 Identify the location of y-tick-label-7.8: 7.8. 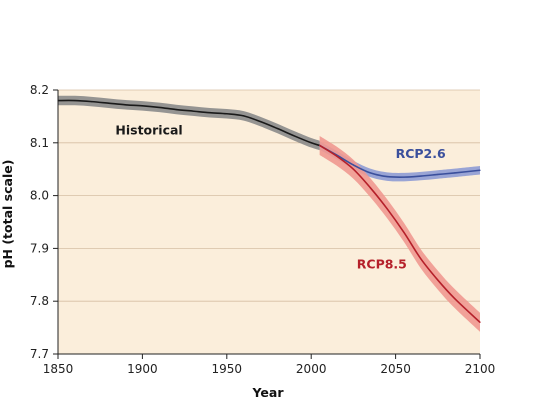
(39, 301).